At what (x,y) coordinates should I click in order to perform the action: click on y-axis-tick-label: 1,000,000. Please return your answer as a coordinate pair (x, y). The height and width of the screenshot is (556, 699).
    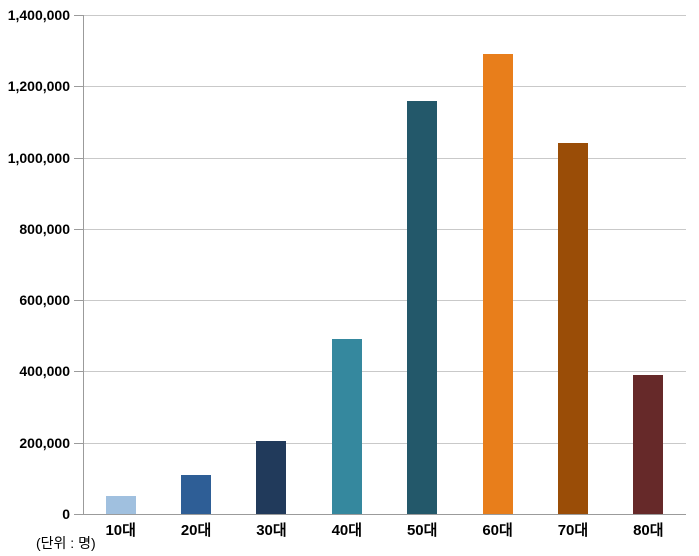
    Looking at the image, I should click on (38, 157).